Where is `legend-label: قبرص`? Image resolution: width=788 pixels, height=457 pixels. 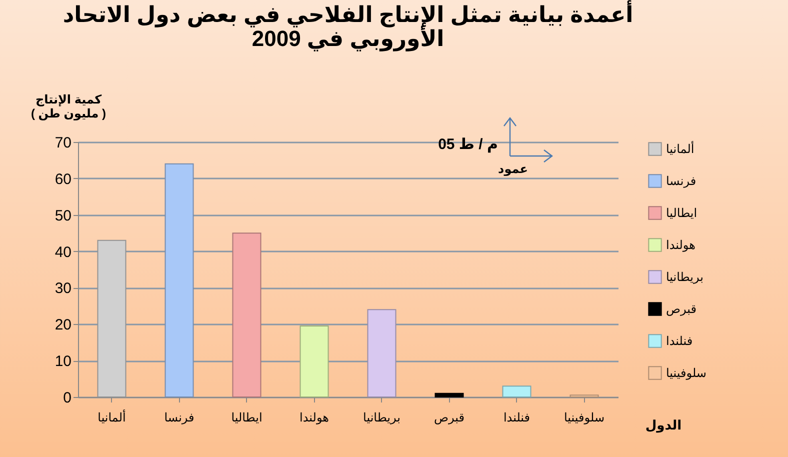 legend-label: قبرص is located at coordinates (681, 309).